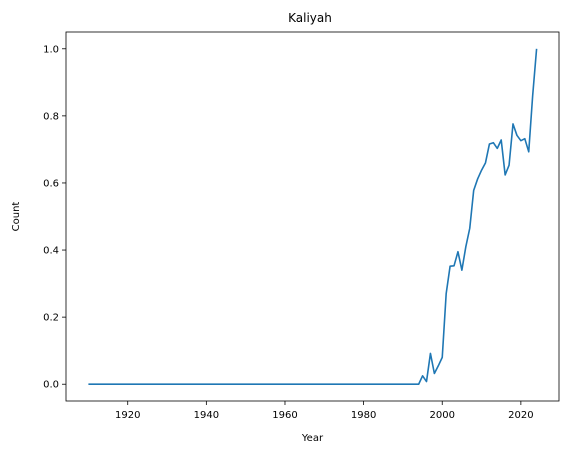 The width and height of the screenshot is (567, 455). Describe the element at coordinates (363, 415) in the screenshot. I see `x-tick-label: 1980` at that location.